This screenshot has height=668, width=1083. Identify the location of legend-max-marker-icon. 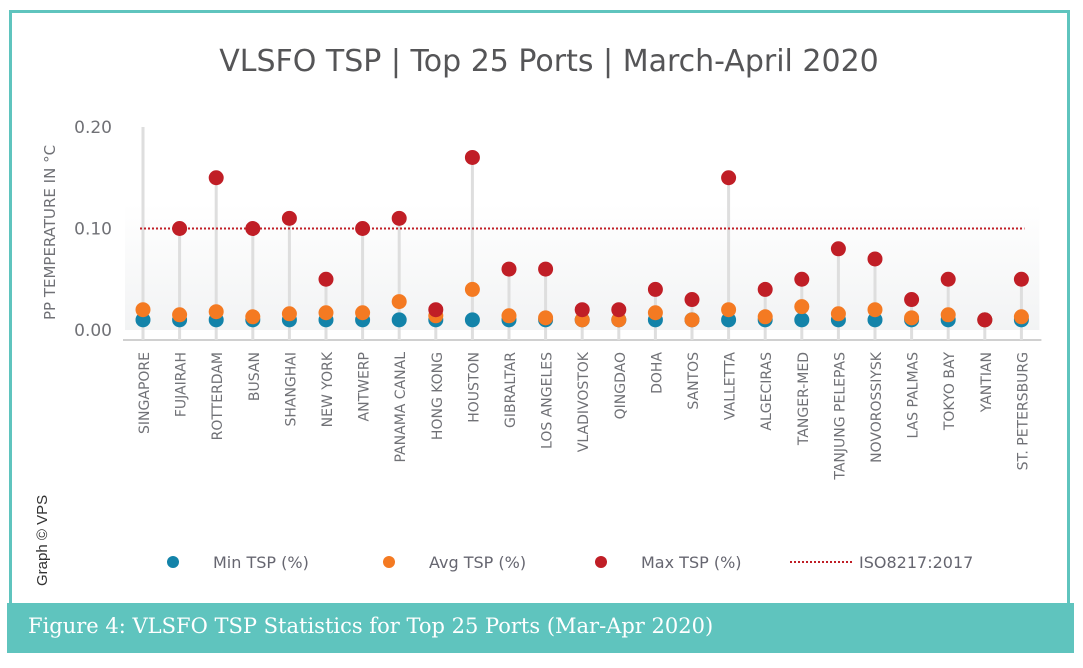
(601, 562).